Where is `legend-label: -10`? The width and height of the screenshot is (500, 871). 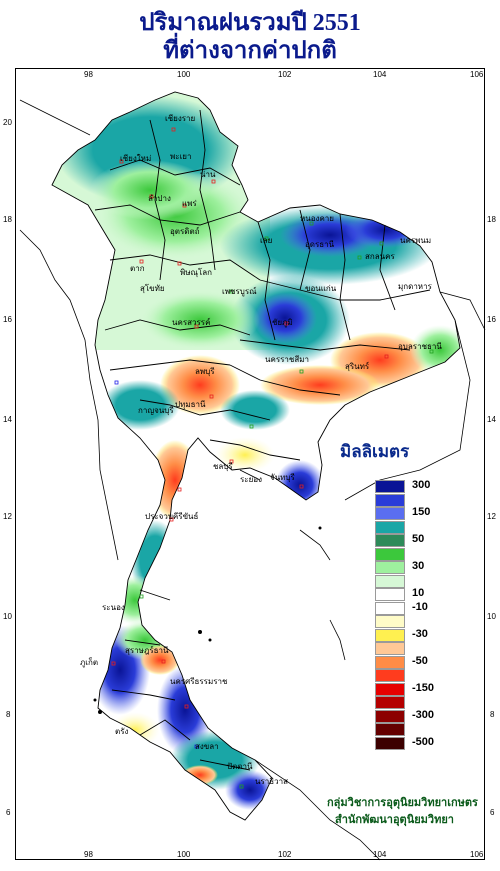
legend-label: -10 is located at coordinates (420, 606).